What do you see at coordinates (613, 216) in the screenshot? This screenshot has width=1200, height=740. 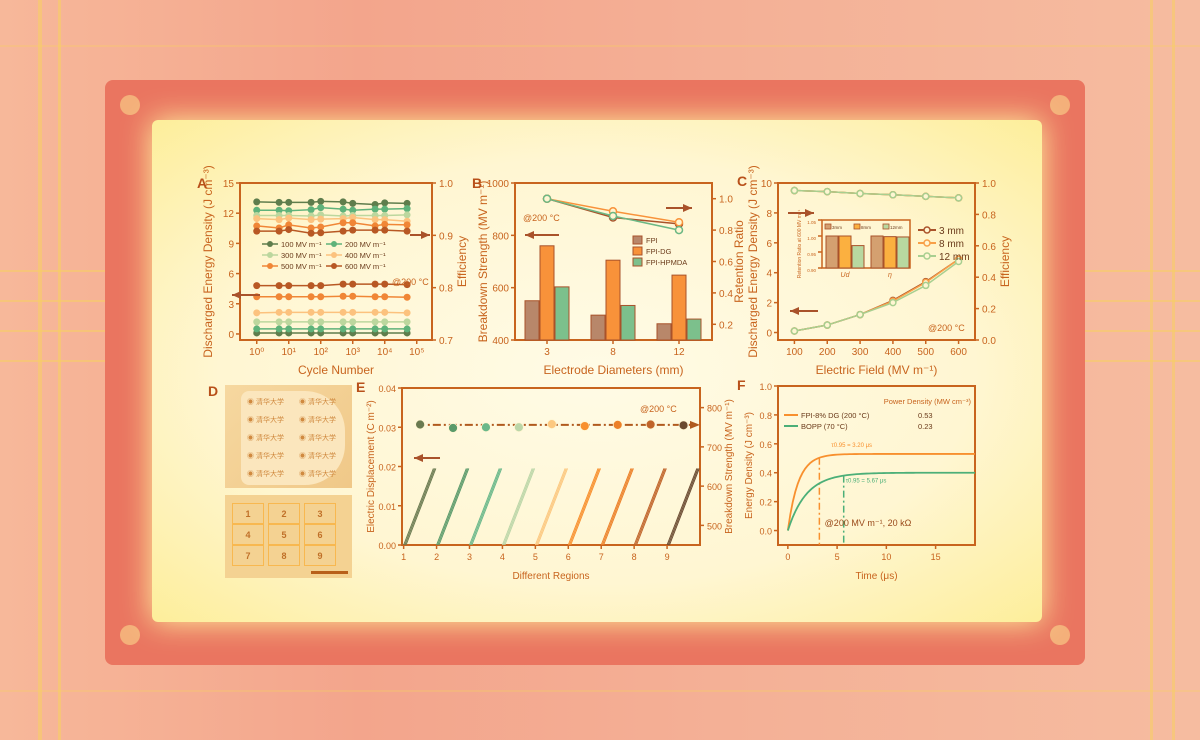 I see `retention-point` at bounding box center [613, 216].